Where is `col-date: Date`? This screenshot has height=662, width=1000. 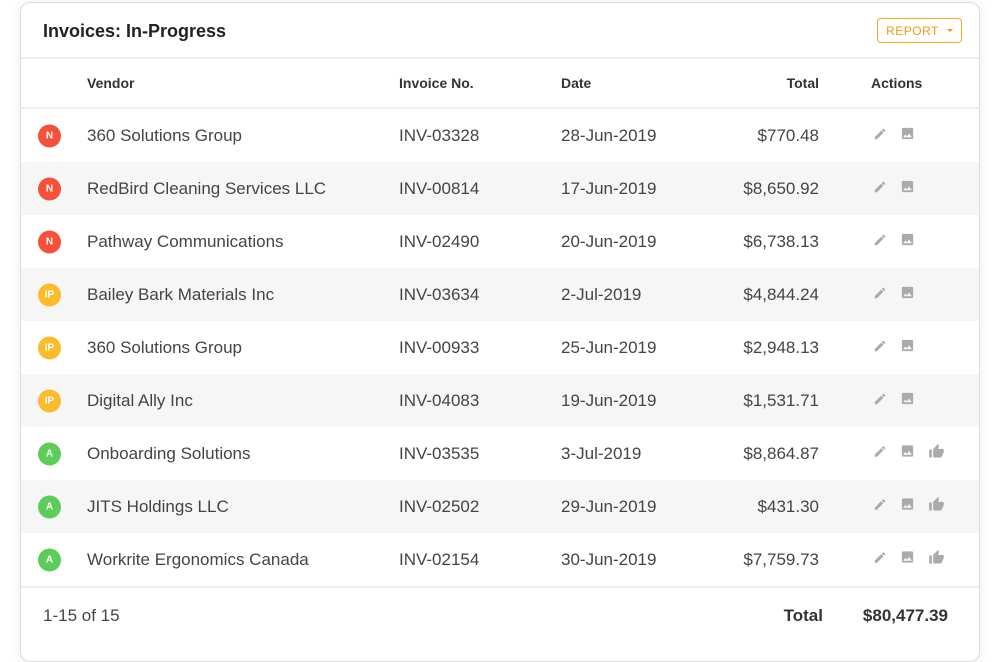
col-date: Date is located at coordinates (576, 83).